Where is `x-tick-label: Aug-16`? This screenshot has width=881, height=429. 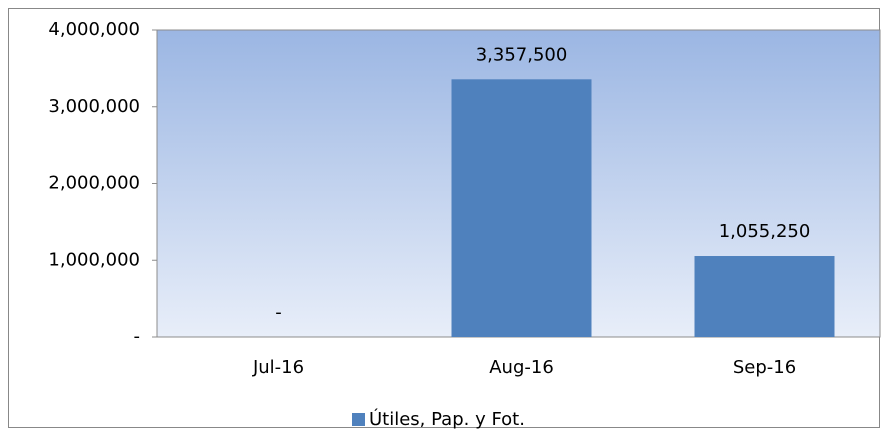 x-tick-label: Aug-16 is located at coordinates (521, 367).